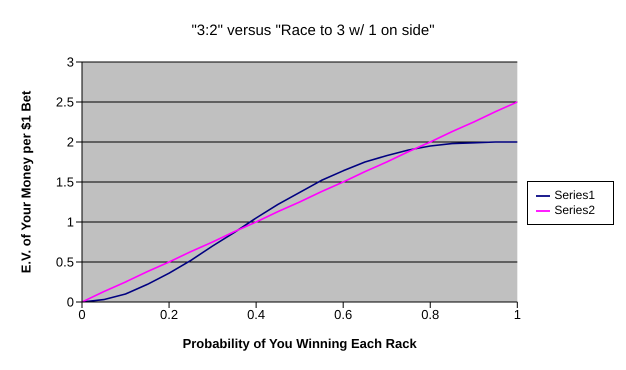 This screenshot has height=370, width=626. I want to click on x-tick-label: 0.2, so click(169, 314).